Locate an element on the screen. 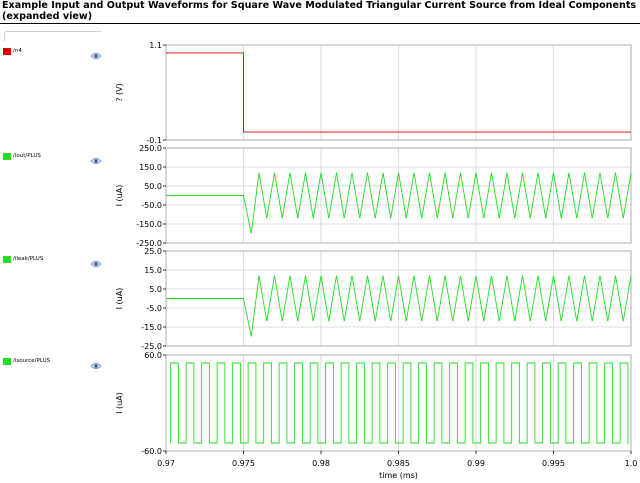 The image size is (640, 483). x-tick-label: 0.975 is located at coordinates (243, 463).